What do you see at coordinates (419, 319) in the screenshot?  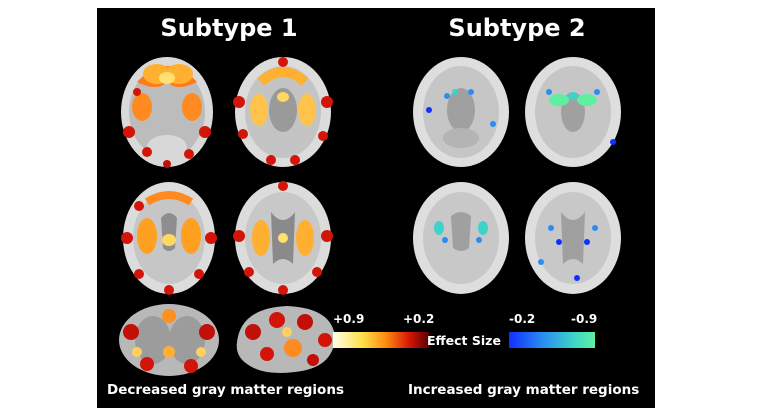 I see `warm-colorbar-max-label: +0.2` at bounding box center [419, 319].